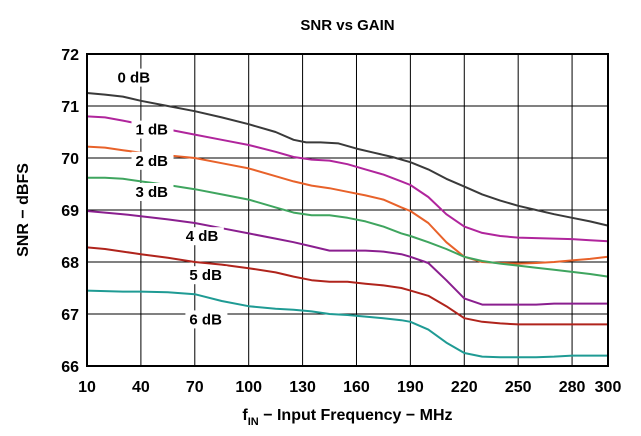  What do you see at coordinates (70, 315) in the screenshot?
I see `y-tick-label: 67` at bounding box center [70, 315].